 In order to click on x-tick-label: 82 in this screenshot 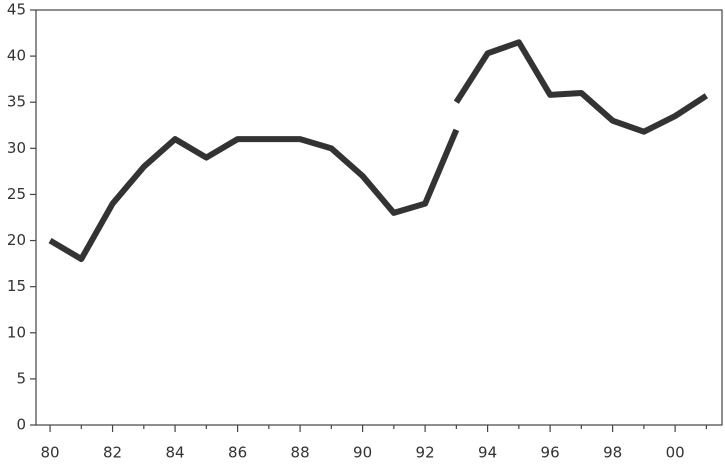, I will do `click(112, 453)`.